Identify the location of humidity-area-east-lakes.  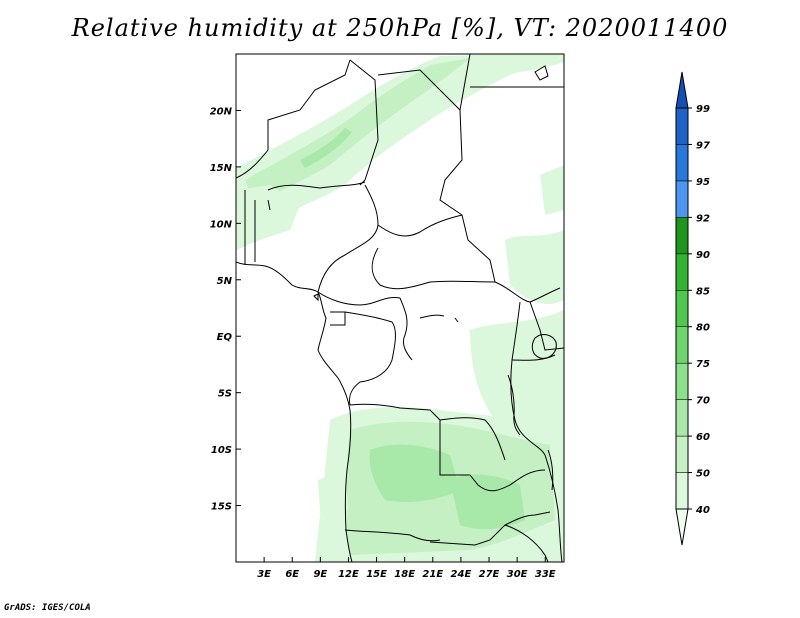
(517, 372).